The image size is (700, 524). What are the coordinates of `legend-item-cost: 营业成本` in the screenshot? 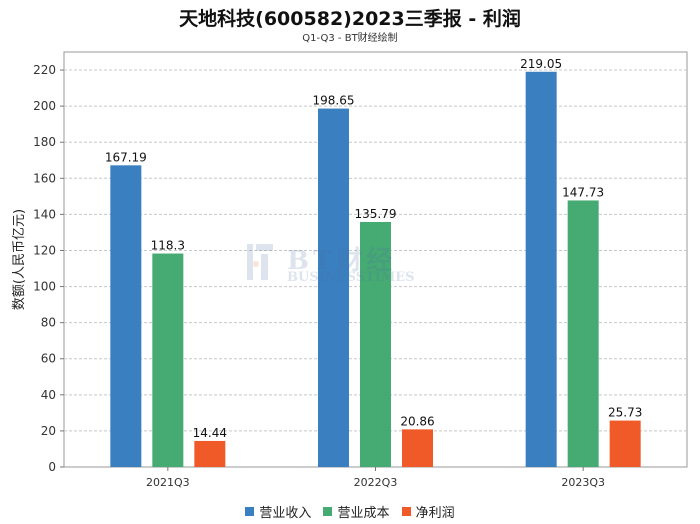 It's located at (356, 511).